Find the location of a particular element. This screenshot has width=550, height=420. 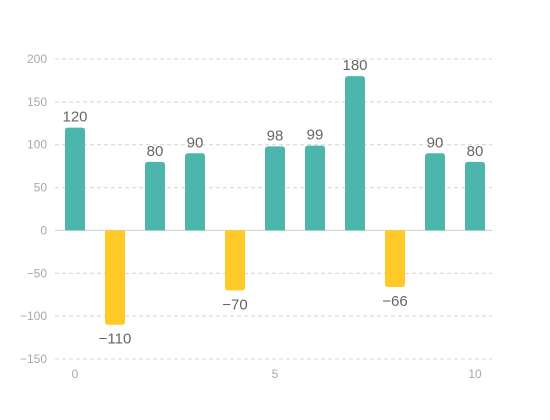

y-tick-label: 0 is located at coordinates (43, 230).